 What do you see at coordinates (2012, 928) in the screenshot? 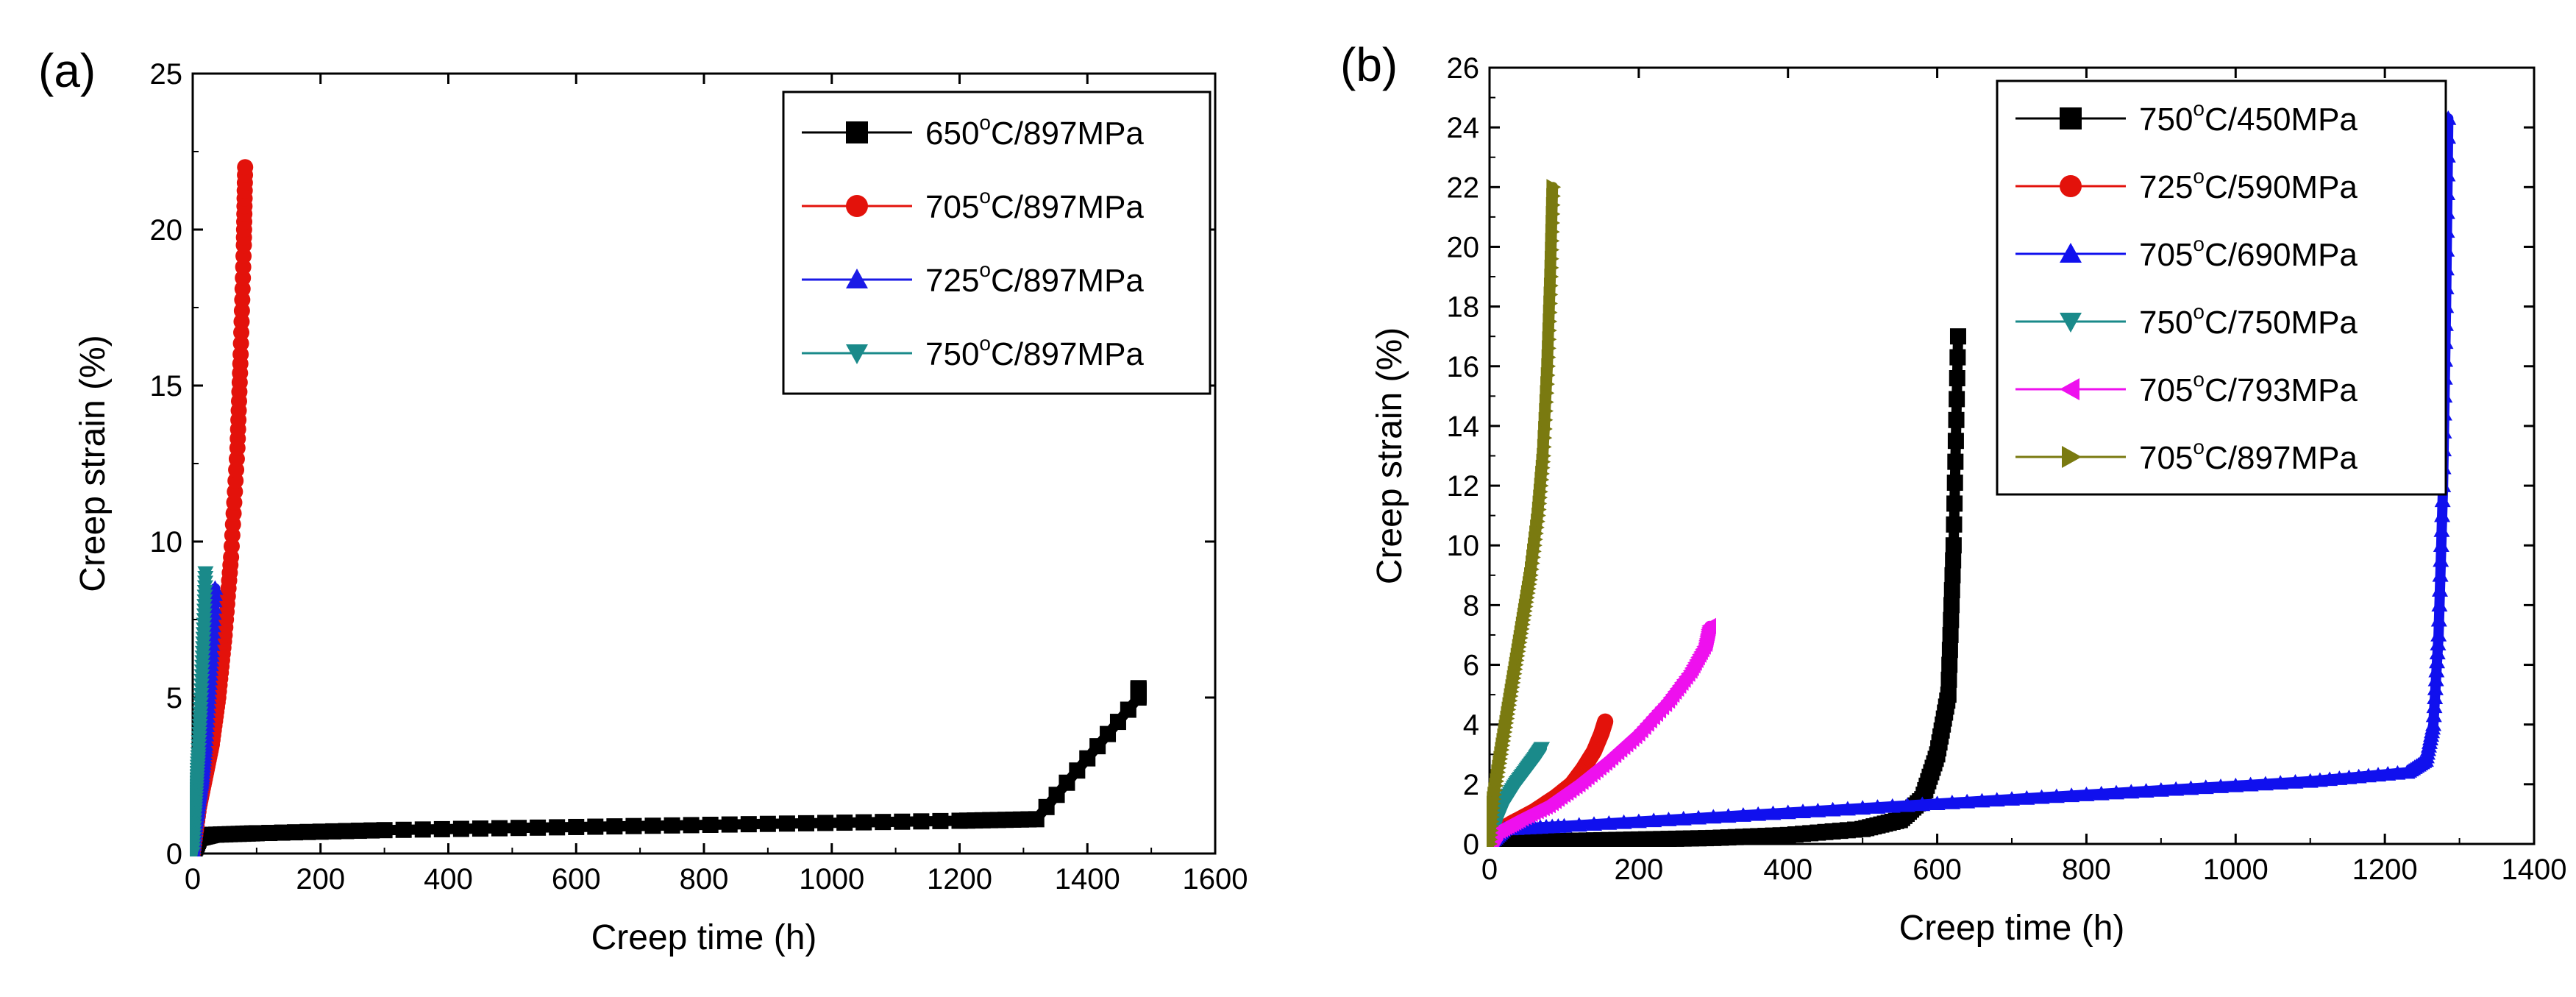
I see `x-axis-title: Creep time (h)` at bounding box center [2012, 928].